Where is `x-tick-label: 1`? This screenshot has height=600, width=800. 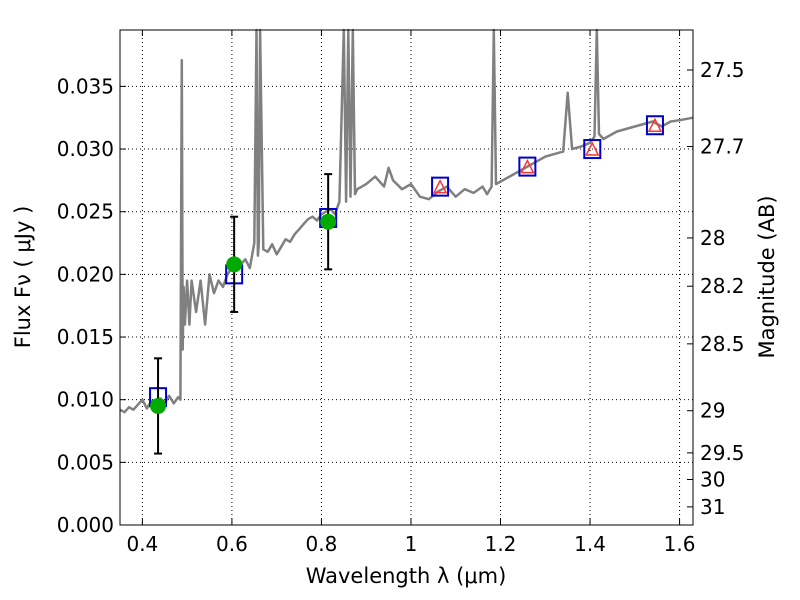 x-tick-label: 1 is located at coordinates (411, 544).